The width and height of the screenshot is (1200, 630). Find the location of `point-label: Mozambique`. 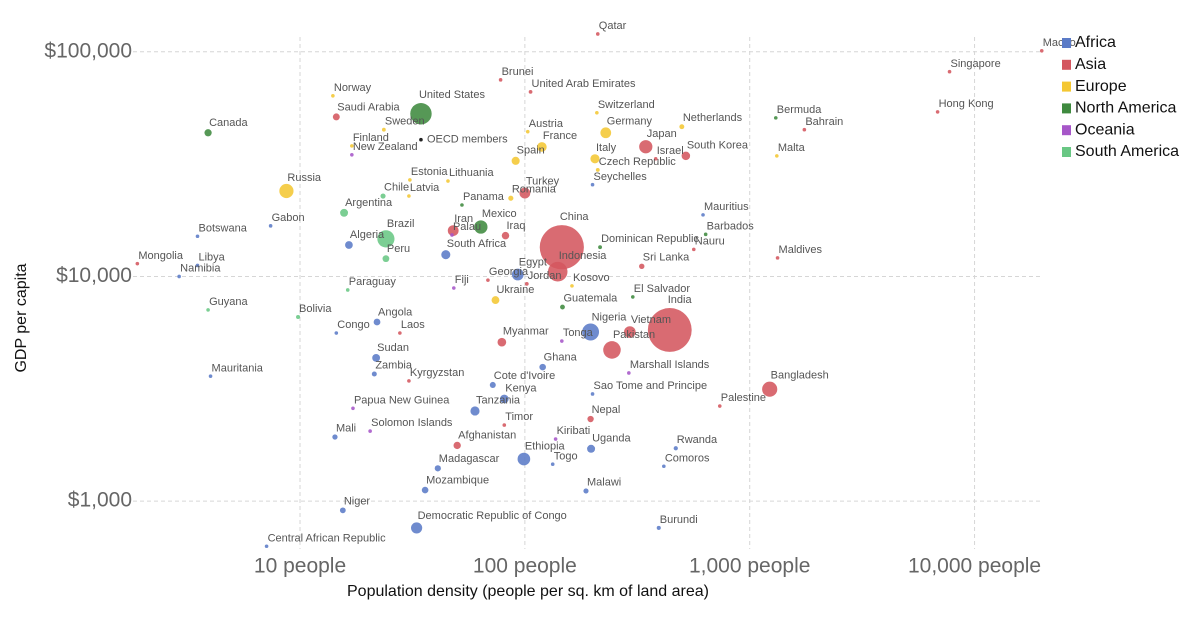

point-label: Mozambique is located at coordinates (457, 481).